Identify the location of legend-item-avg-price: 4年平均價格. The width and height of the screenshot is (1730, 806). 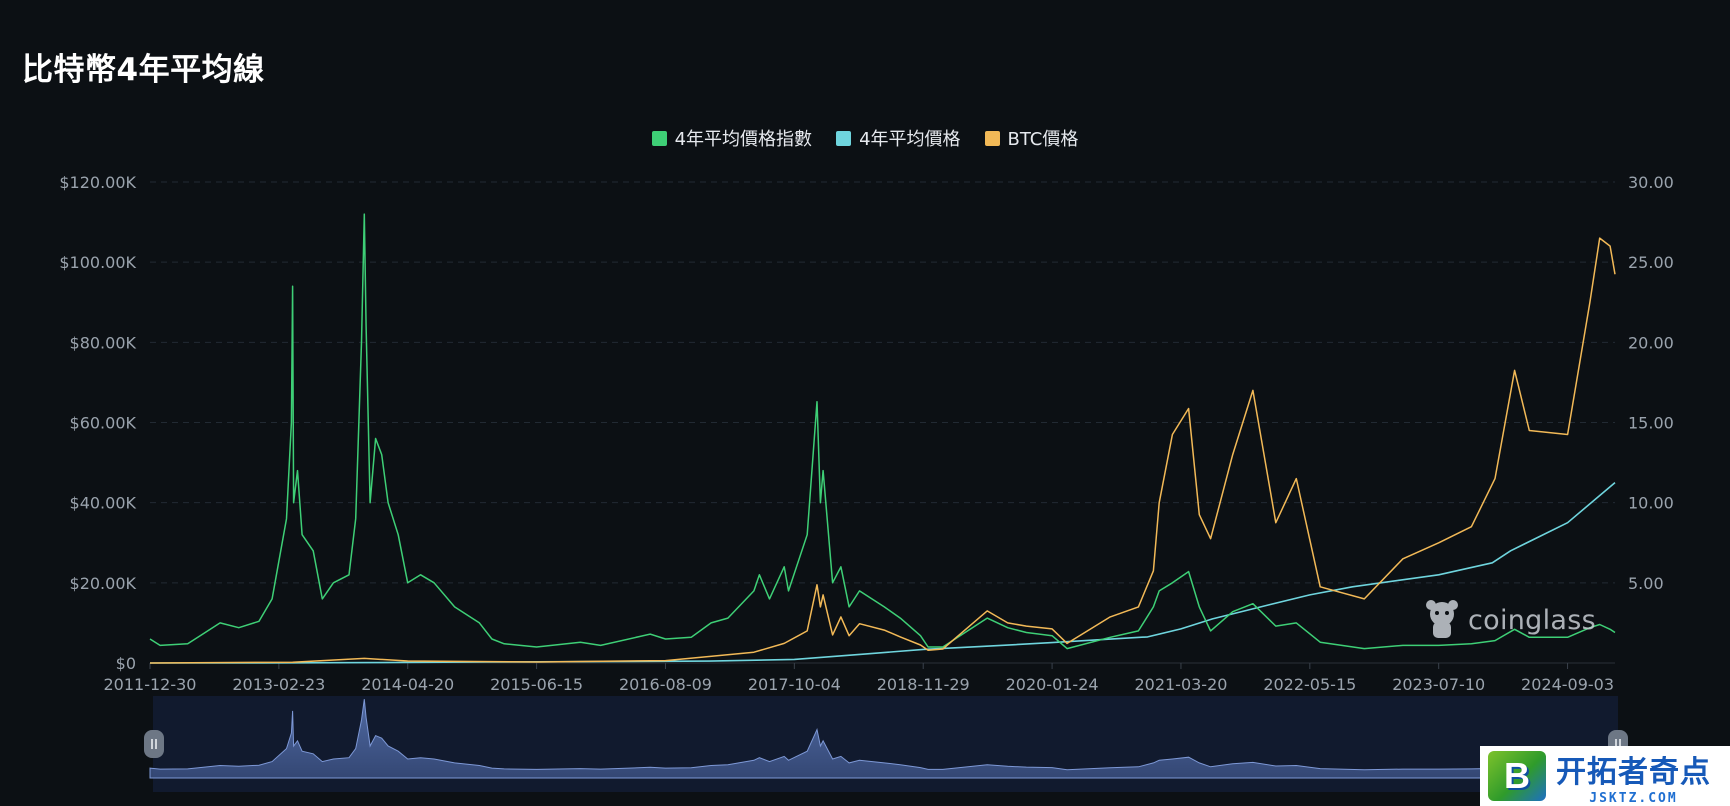
(898, 138).